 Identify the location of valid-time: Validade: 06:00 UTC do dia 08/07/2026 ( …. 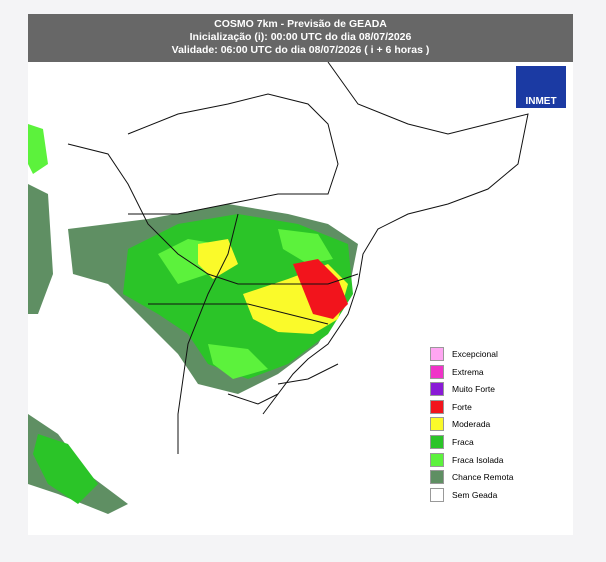
(300, 50).